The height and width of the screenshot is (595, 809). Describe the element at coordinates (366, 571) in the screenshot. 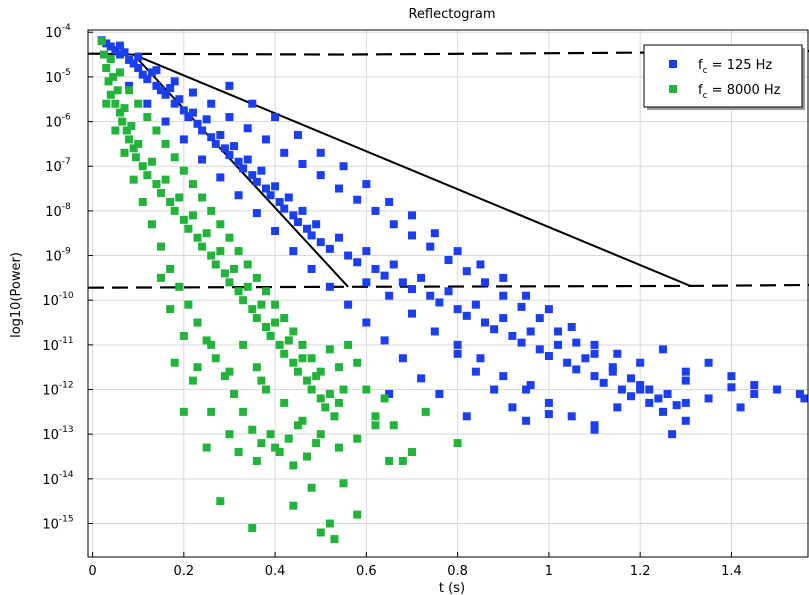

I see `x-tick-label: 0.6` at that location.